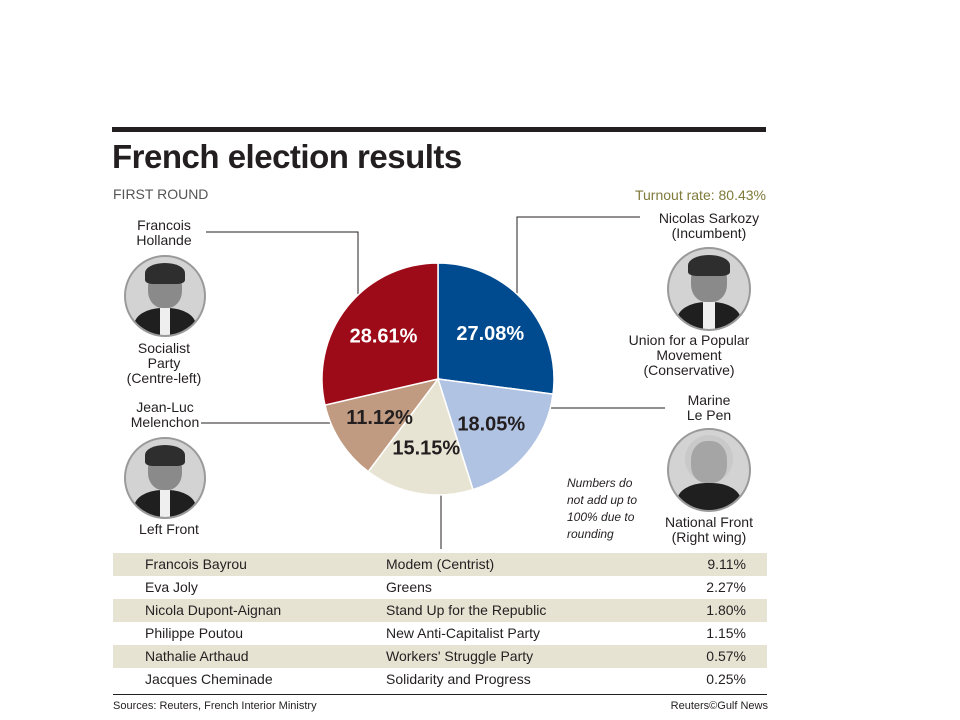  What do you see at coordinates (726, 656) in the screenshot?
I see `candidate-percent: 0.57%` at bounding box center [726, 656].